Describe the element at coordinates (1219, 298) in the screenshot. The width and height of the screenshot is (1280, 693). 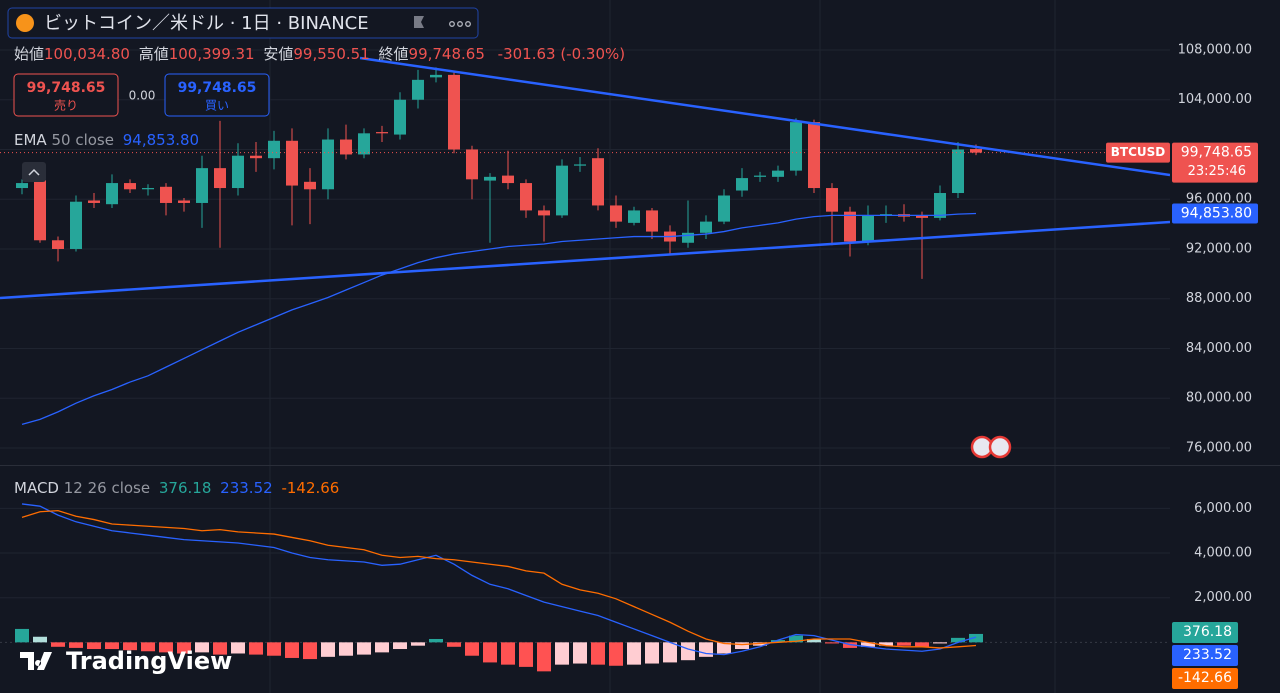
I see `y-tick-label: 88,000.00` at that location.